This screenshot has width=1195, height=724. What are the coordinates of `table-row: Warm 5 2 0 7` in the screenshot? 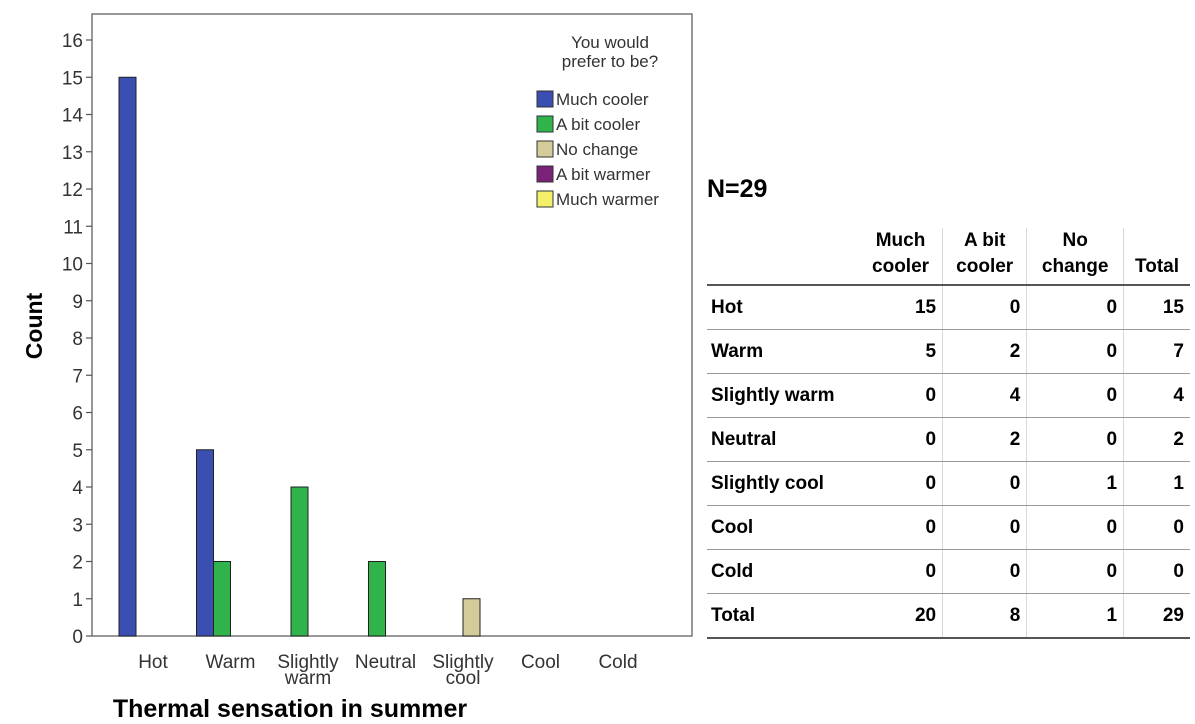 It's located at (948, 351).